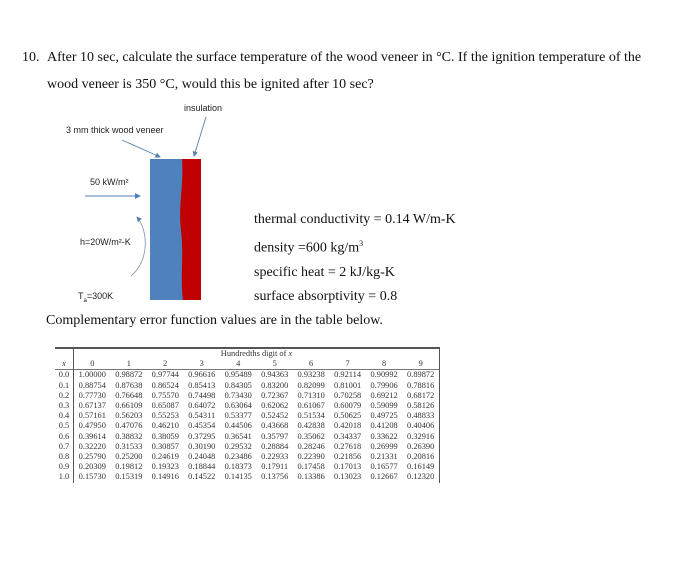 Image resolution: width=700 pixels, height=562 pixels. What do you see at coordinates (348, 416) in the screenshot?
I see `table-cell: 0.50625` at bounding box center [348, 416].